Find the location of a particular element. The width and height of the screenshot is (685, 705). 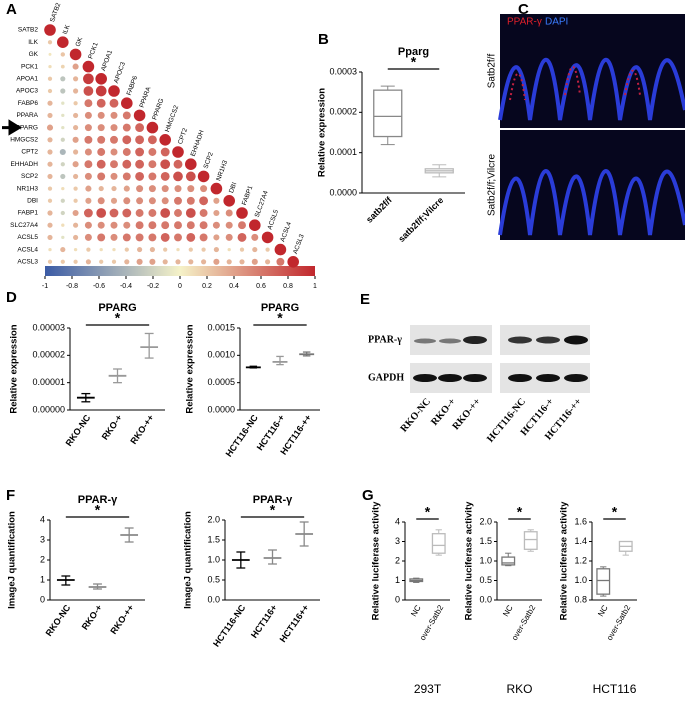

box is located at coordinates (438, 543).